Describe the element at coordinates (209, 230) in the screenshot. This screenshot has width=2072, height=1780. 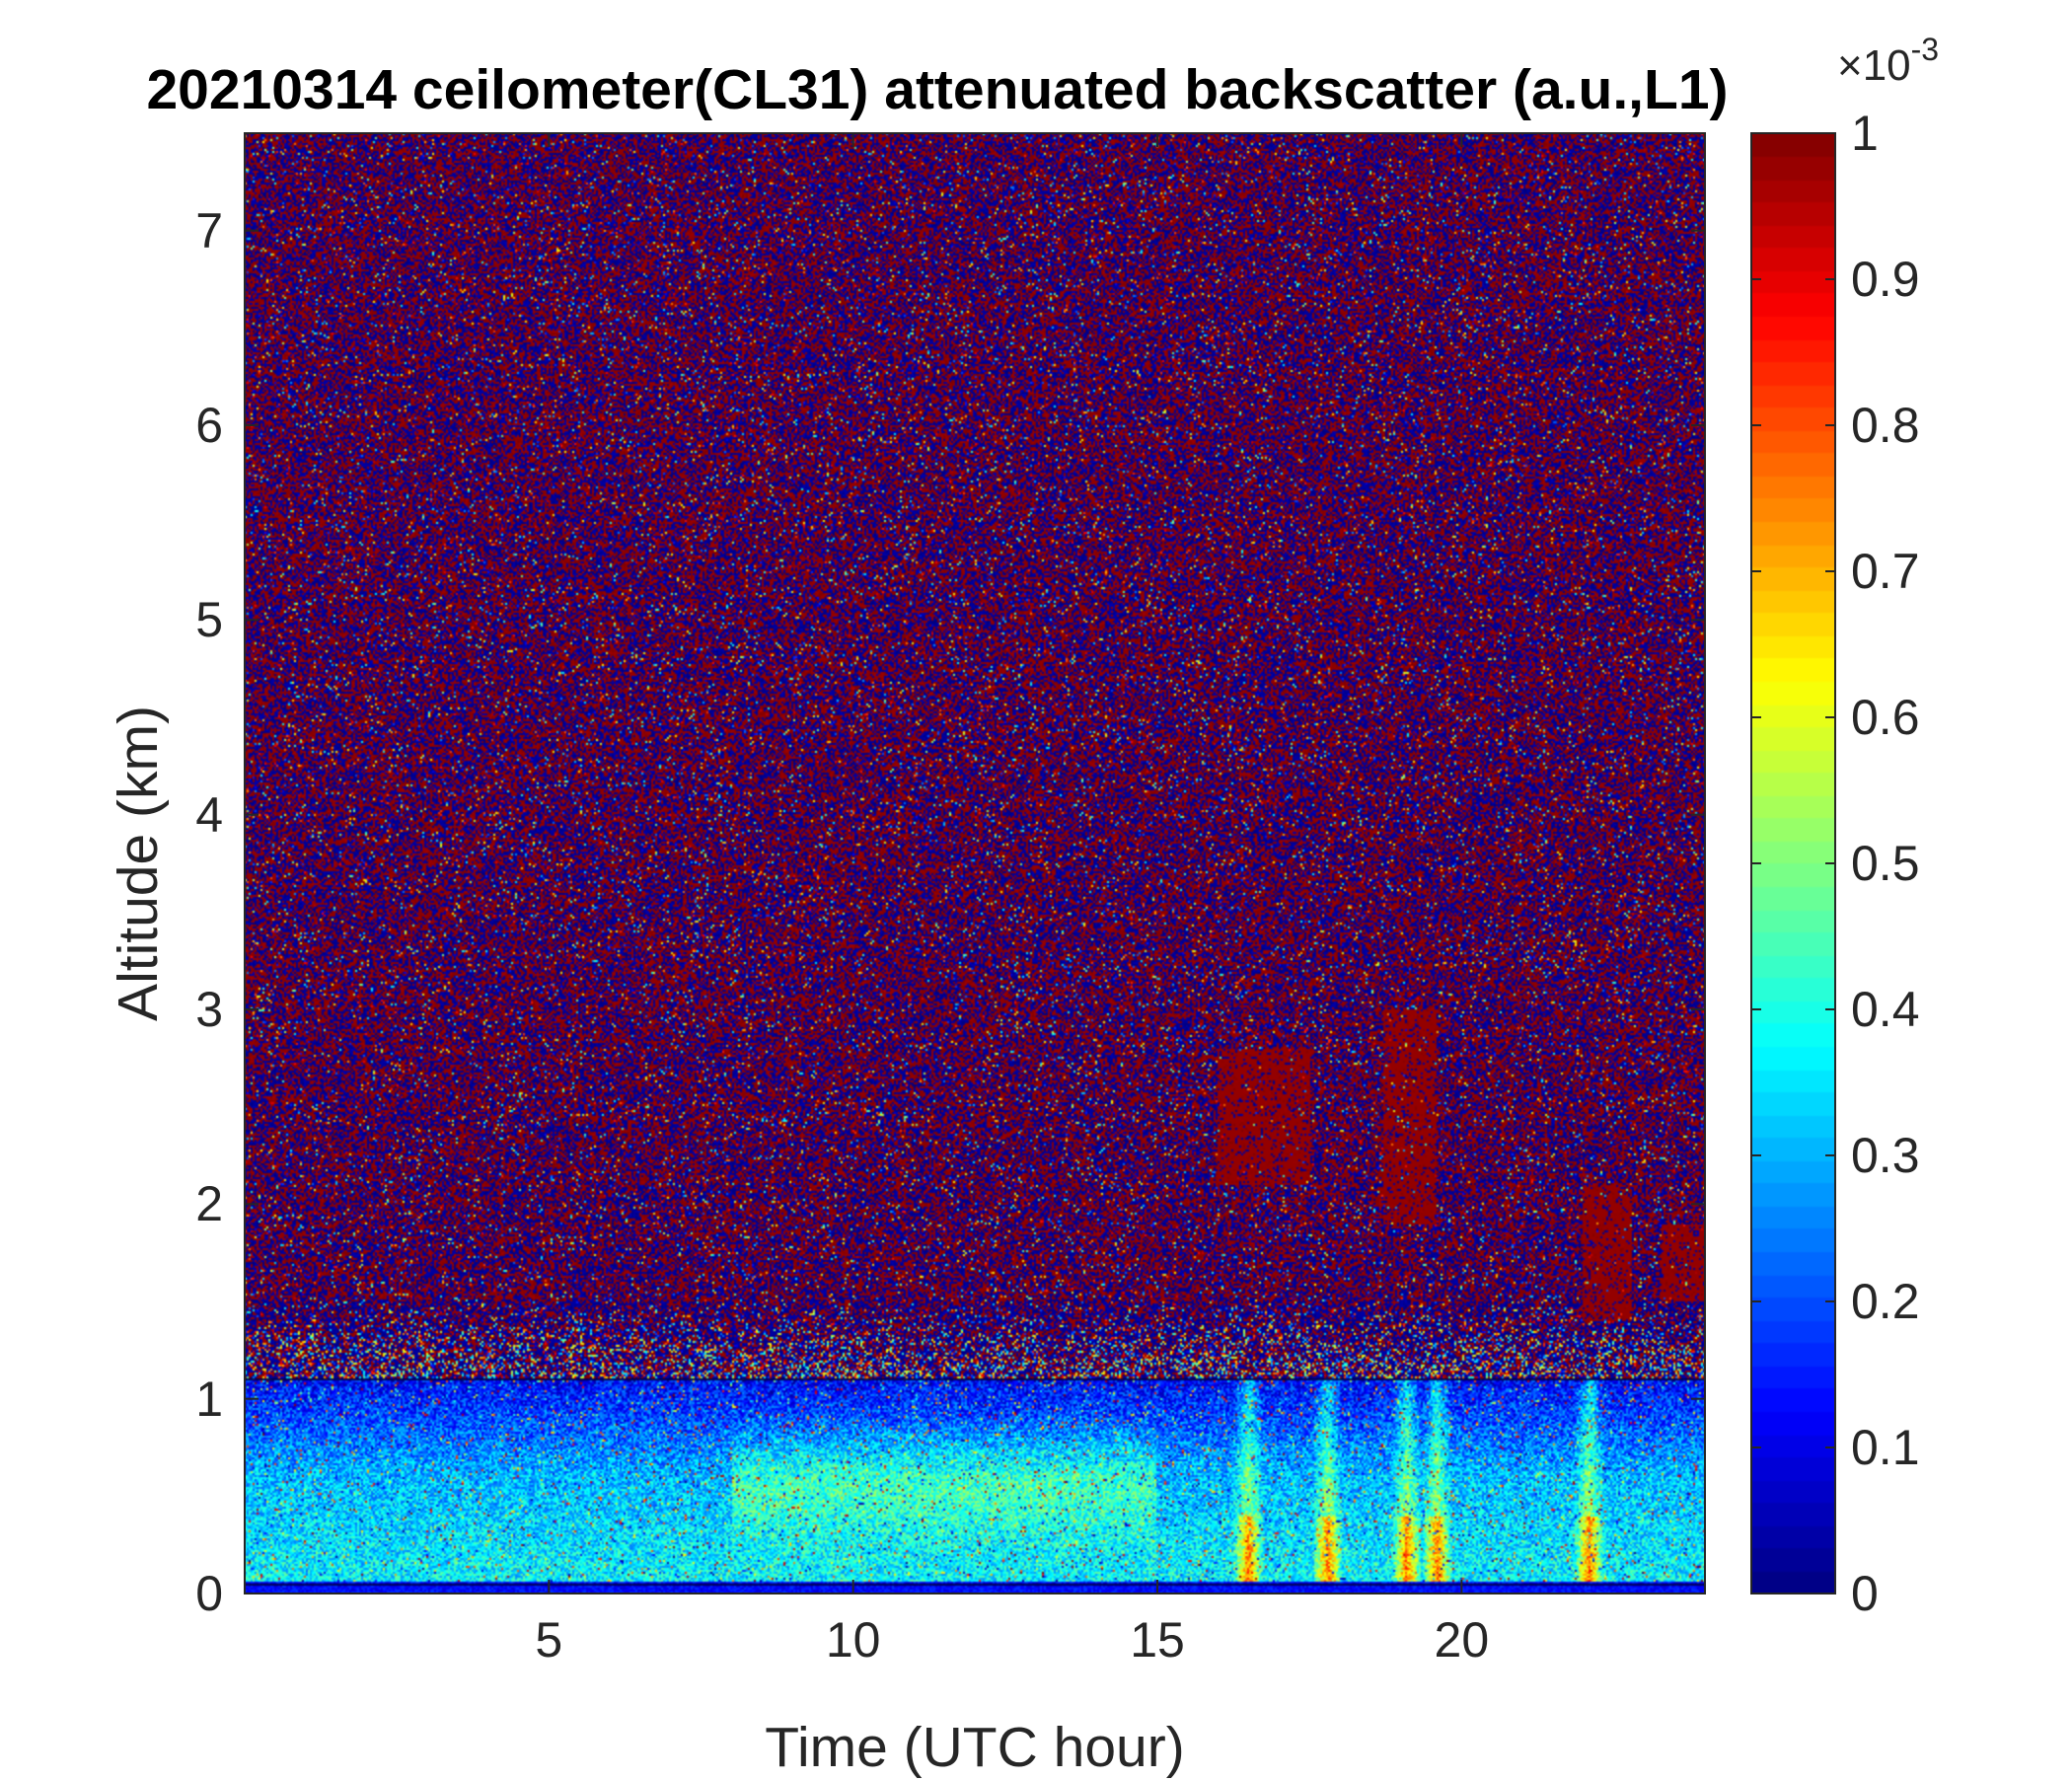
I see `y-tick-label: 7` at that location.